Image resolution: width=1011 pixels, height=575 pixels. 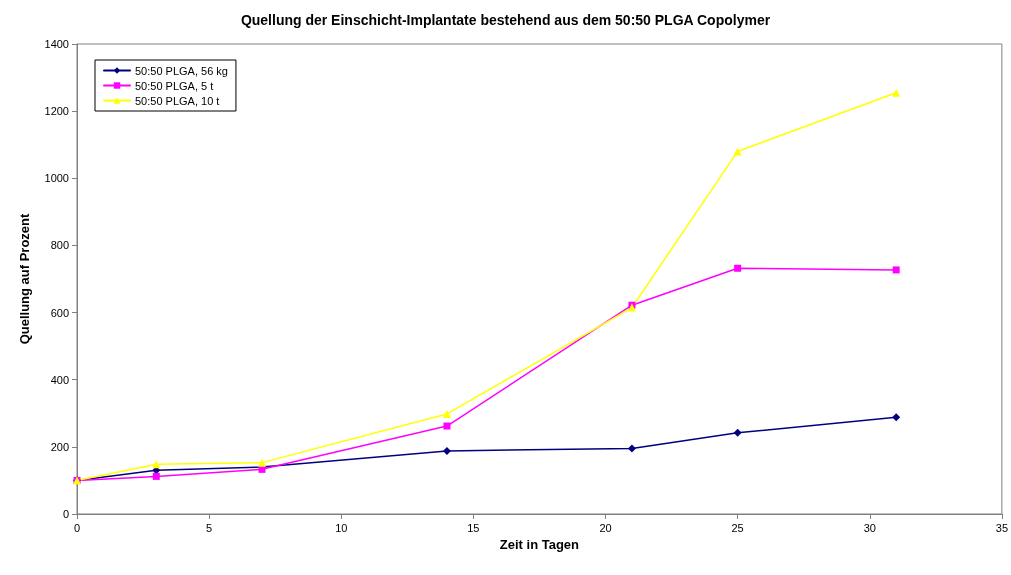 I want to click on legend-label: 50:50 PLGA, 56 kg, so click(x=181, y=70).